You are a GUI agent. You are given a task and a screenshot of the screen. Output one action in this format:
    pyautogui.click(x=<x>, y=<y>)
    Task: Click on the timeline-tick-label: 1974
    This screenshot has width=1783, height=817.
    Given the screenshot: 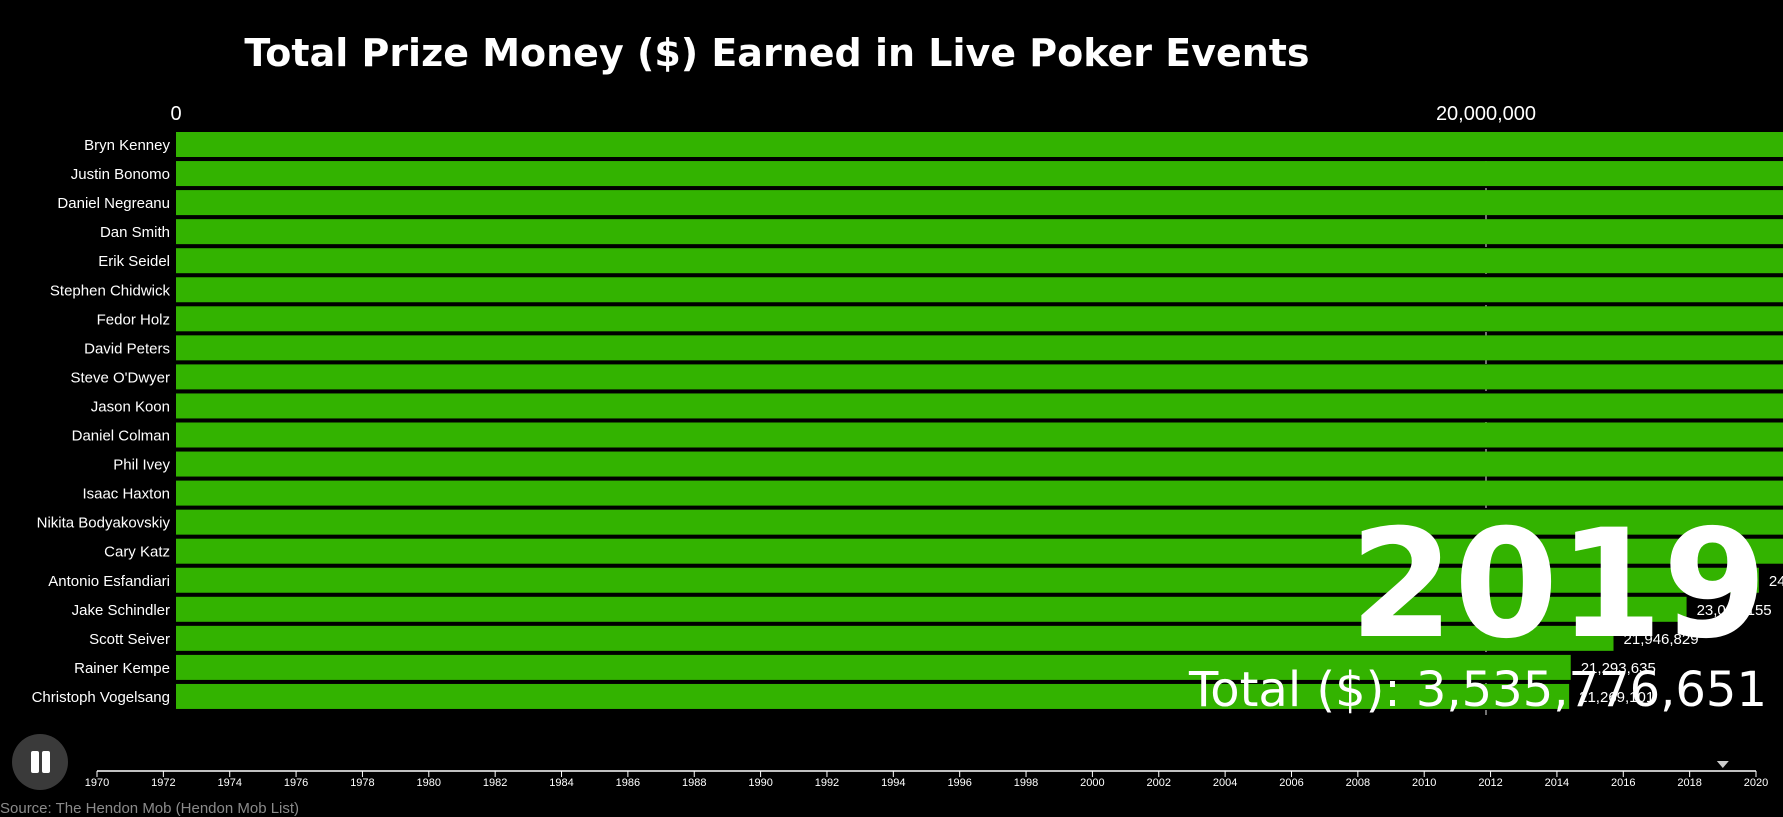 What is the action you would take?
    pyautogui.click(x=229, y=783)
    